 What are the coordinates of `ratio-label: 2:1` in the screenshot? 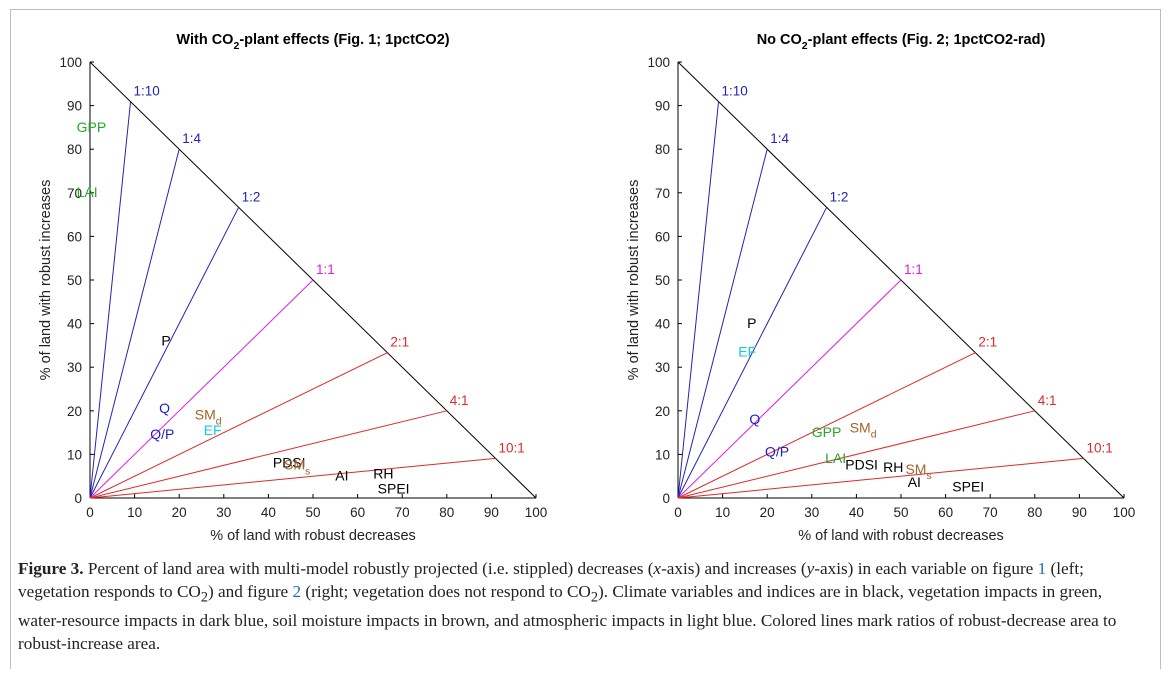 It's located at (399, 342).